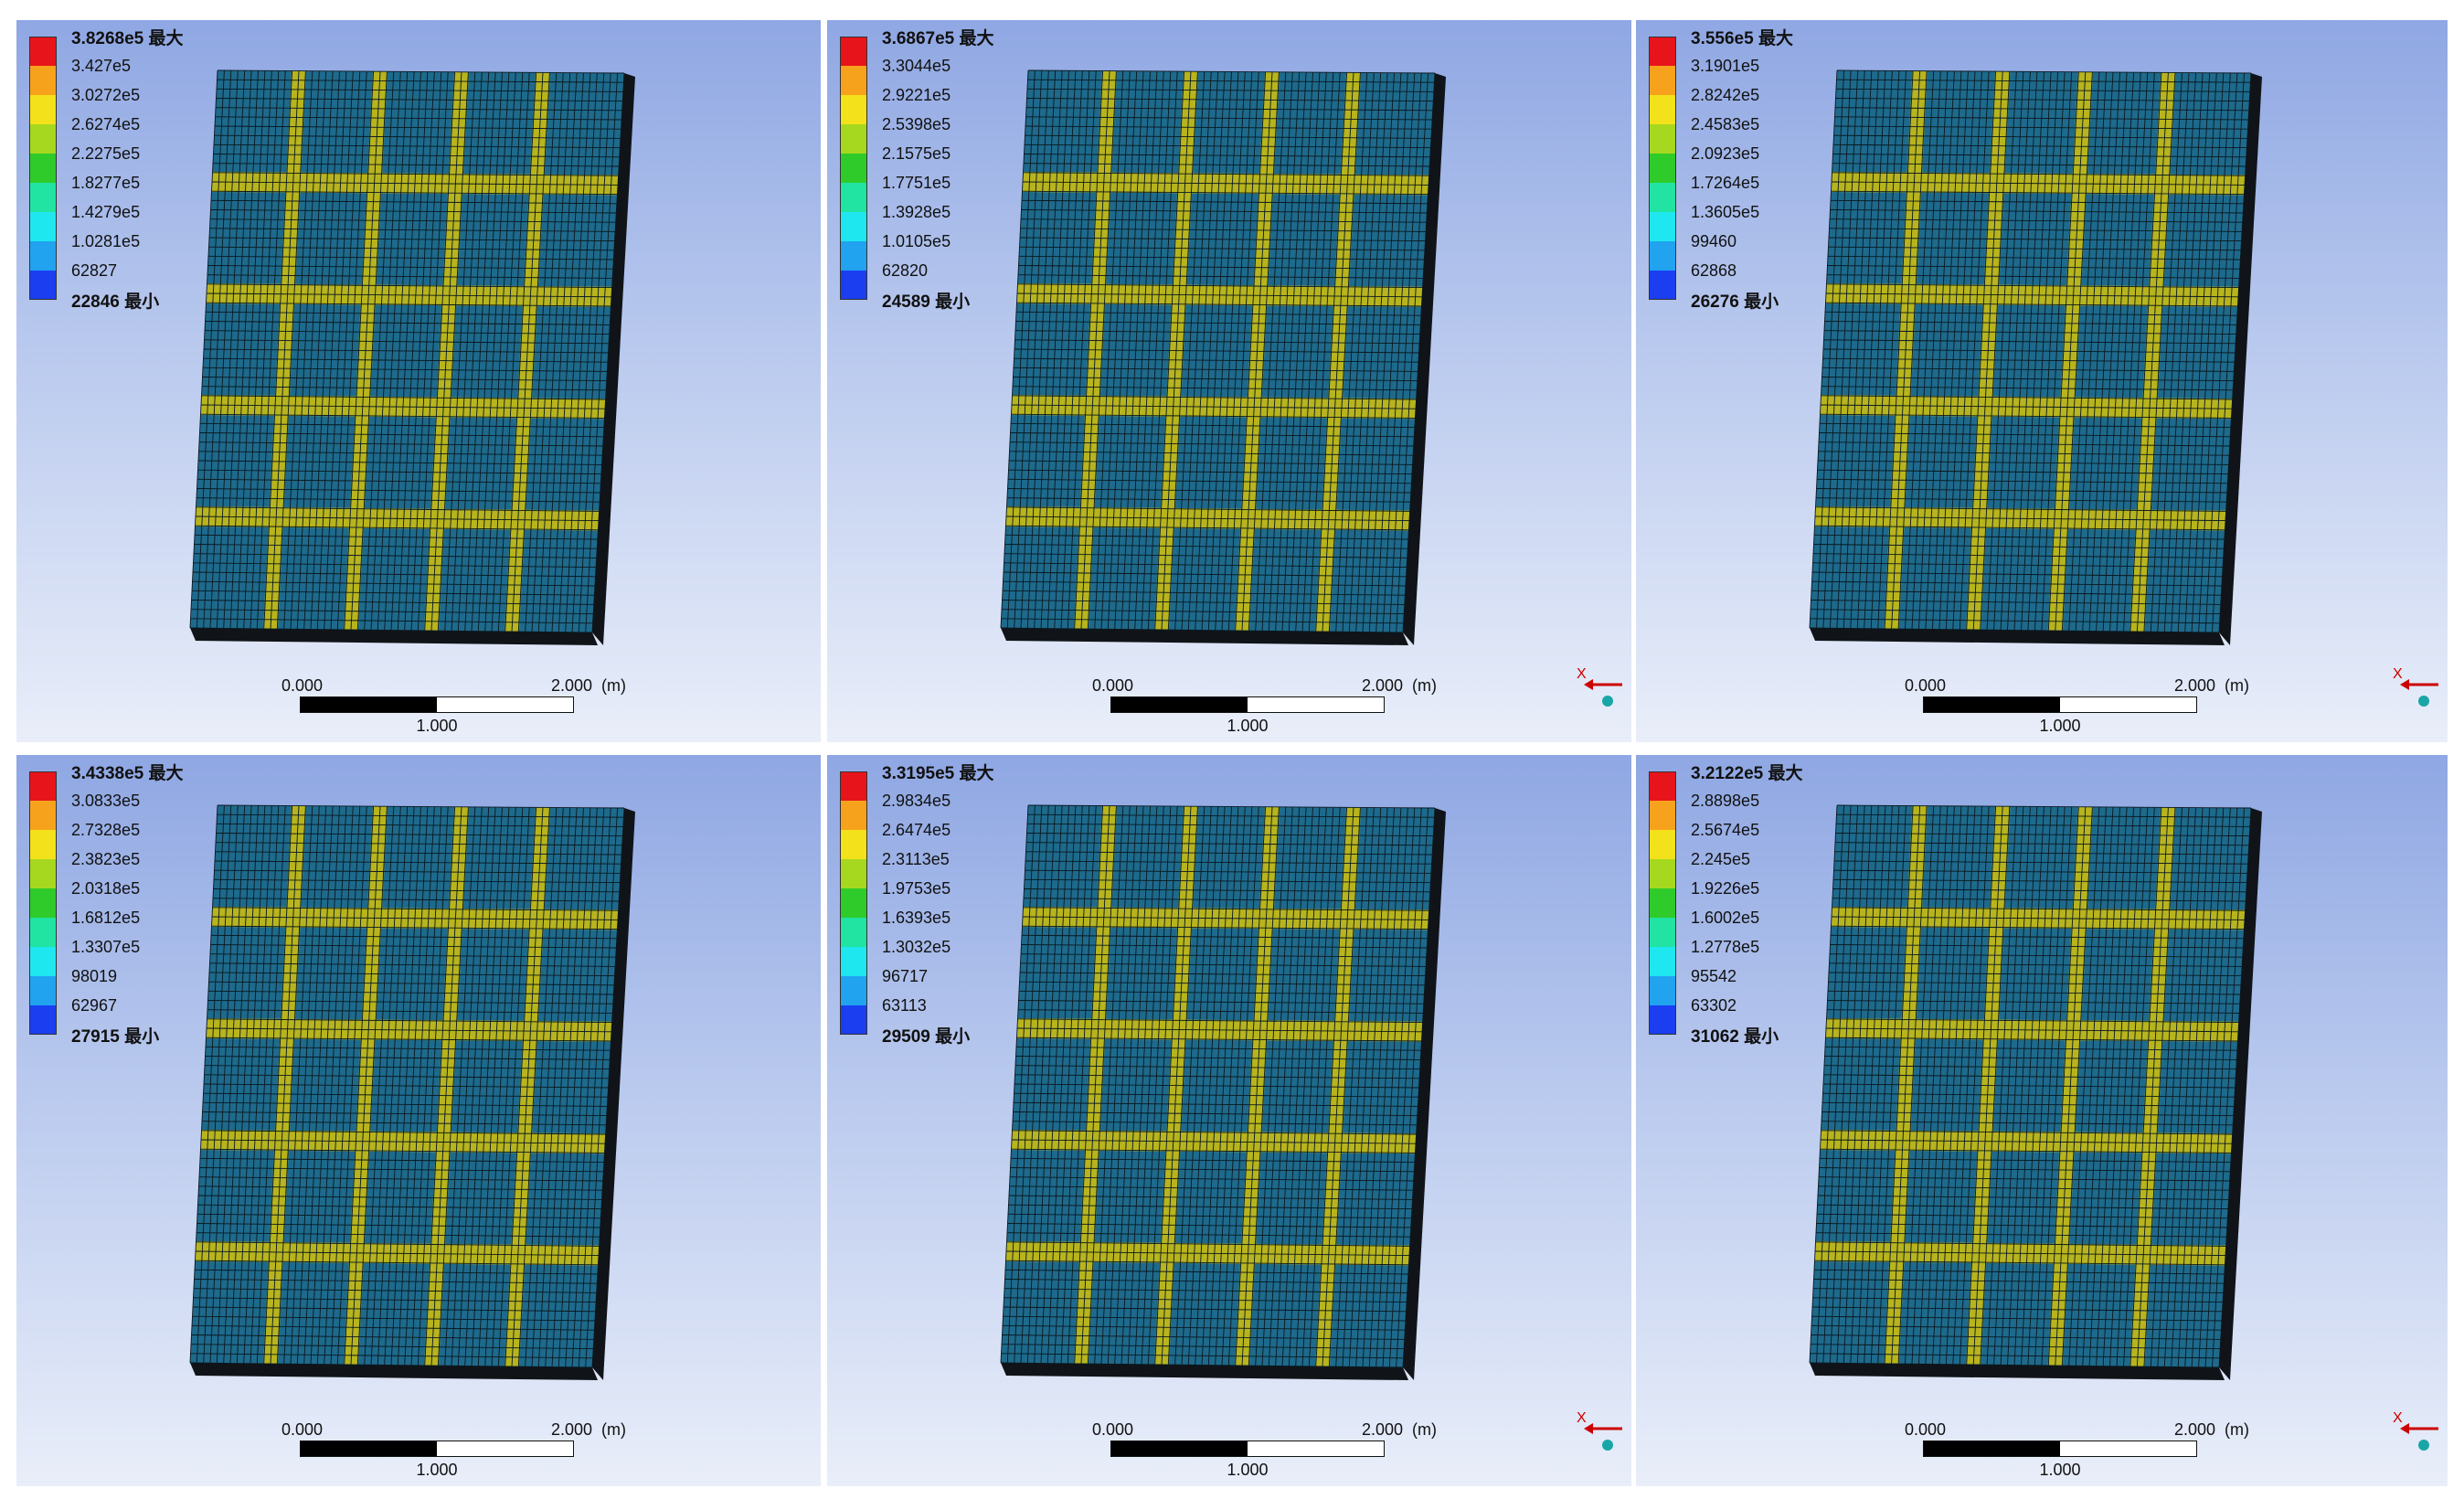 The image size is (2464, 1499). I want to click on scale-mid-label: 1.000, so click(1248, 1470).